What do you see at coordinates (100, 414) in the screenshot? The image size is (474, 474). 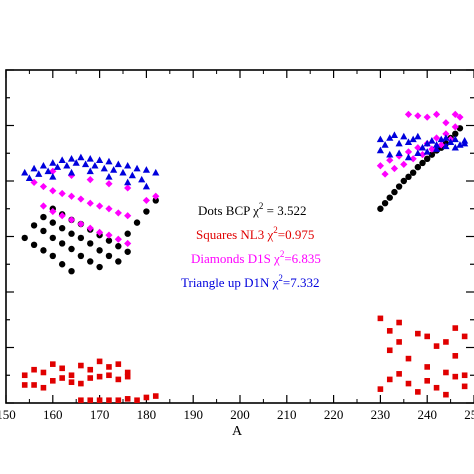 I see `x-tick-label: 170` at bounding box center [100, 414].